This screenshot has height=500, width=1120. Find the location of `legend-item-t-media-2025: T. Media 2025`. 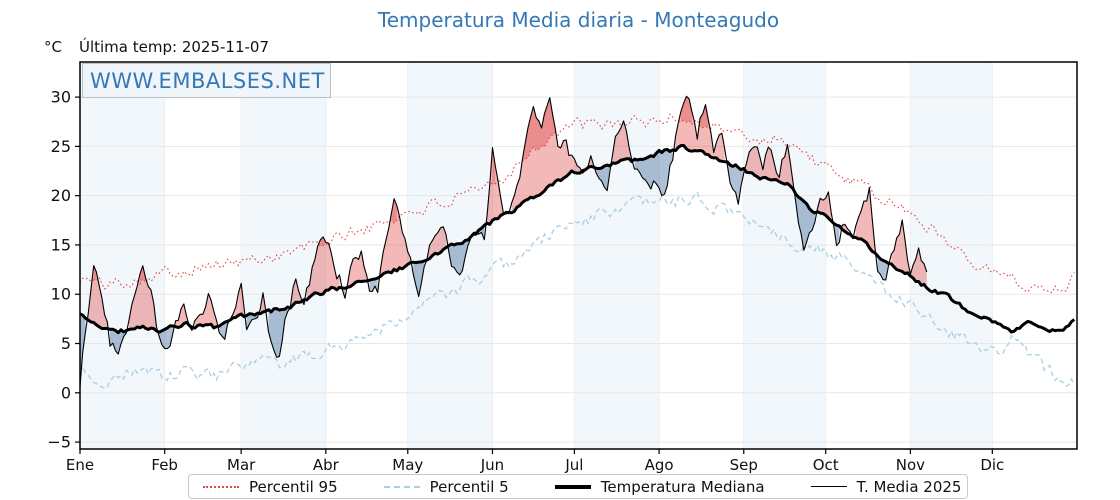

legend-item-t-media-2025: T. Media 2025 is located at coordinates (886, 486).